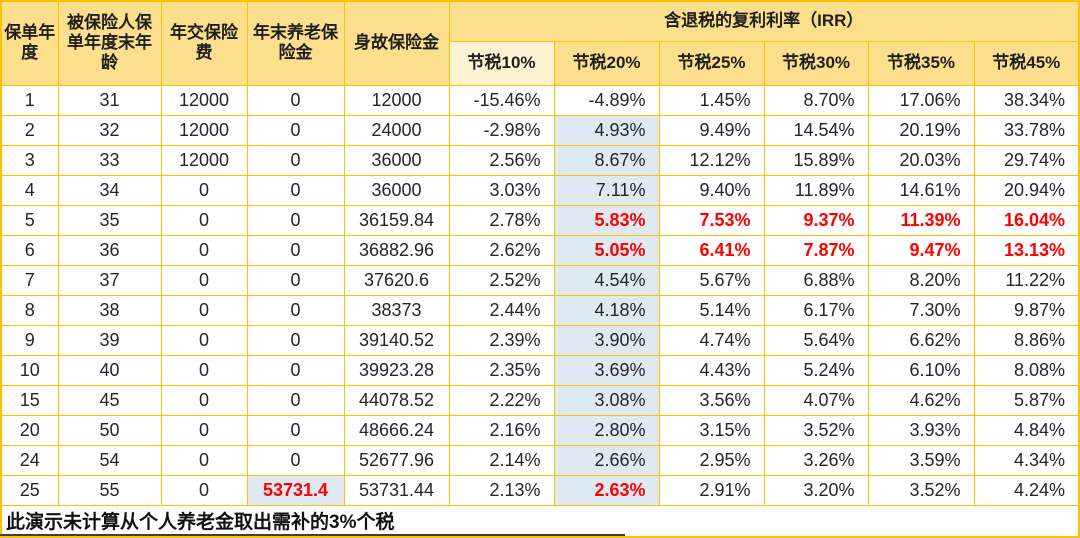 This screenshot has width=1080, height=538. What do you see at coordinates (816, 490) in the screenshot?
I see `cell-irr-3: 3.20%` at bounding box center [816, 490].